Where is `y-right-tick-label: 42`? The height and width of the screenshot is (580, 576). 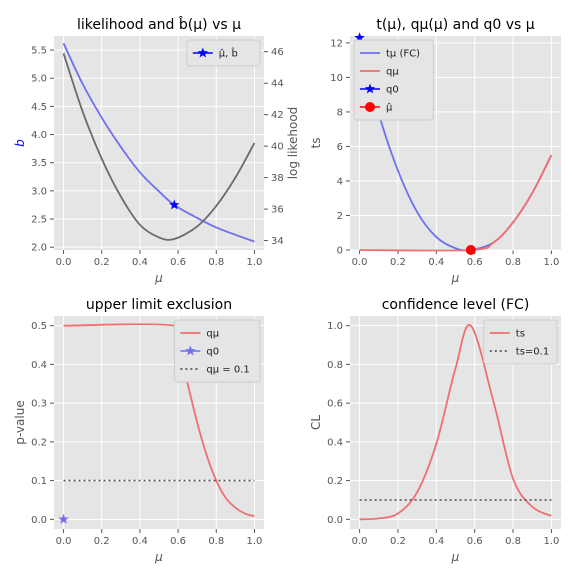
y-right-tick-label: 42 is located at coordinates (277, 115).